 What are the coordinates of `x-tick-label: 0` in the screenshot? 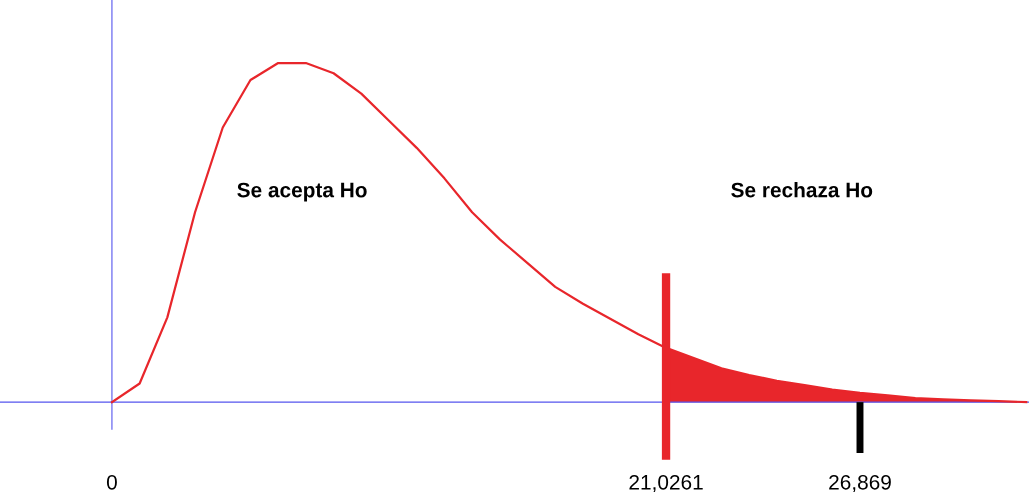 It's located at (111, 482).